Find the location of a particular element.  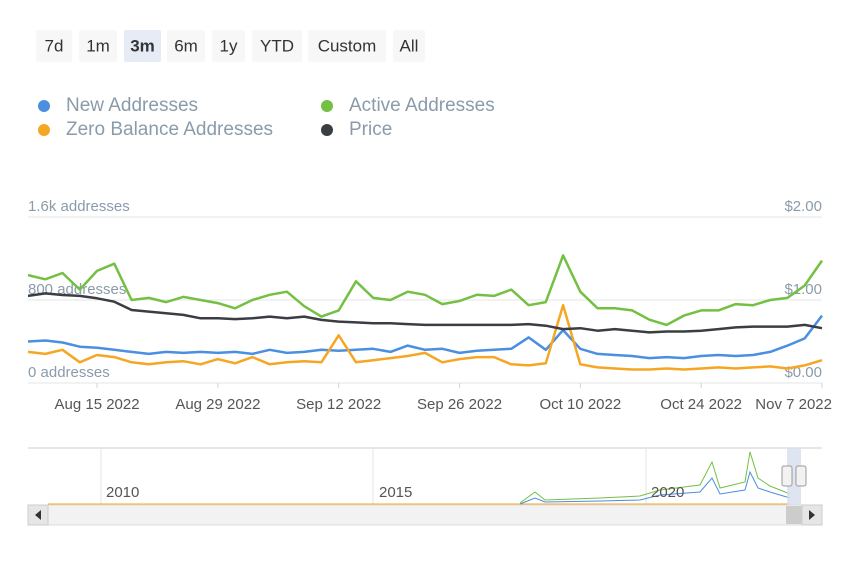

x-tick-label: Sep 12 2022 is located at coordinates (338, 404).